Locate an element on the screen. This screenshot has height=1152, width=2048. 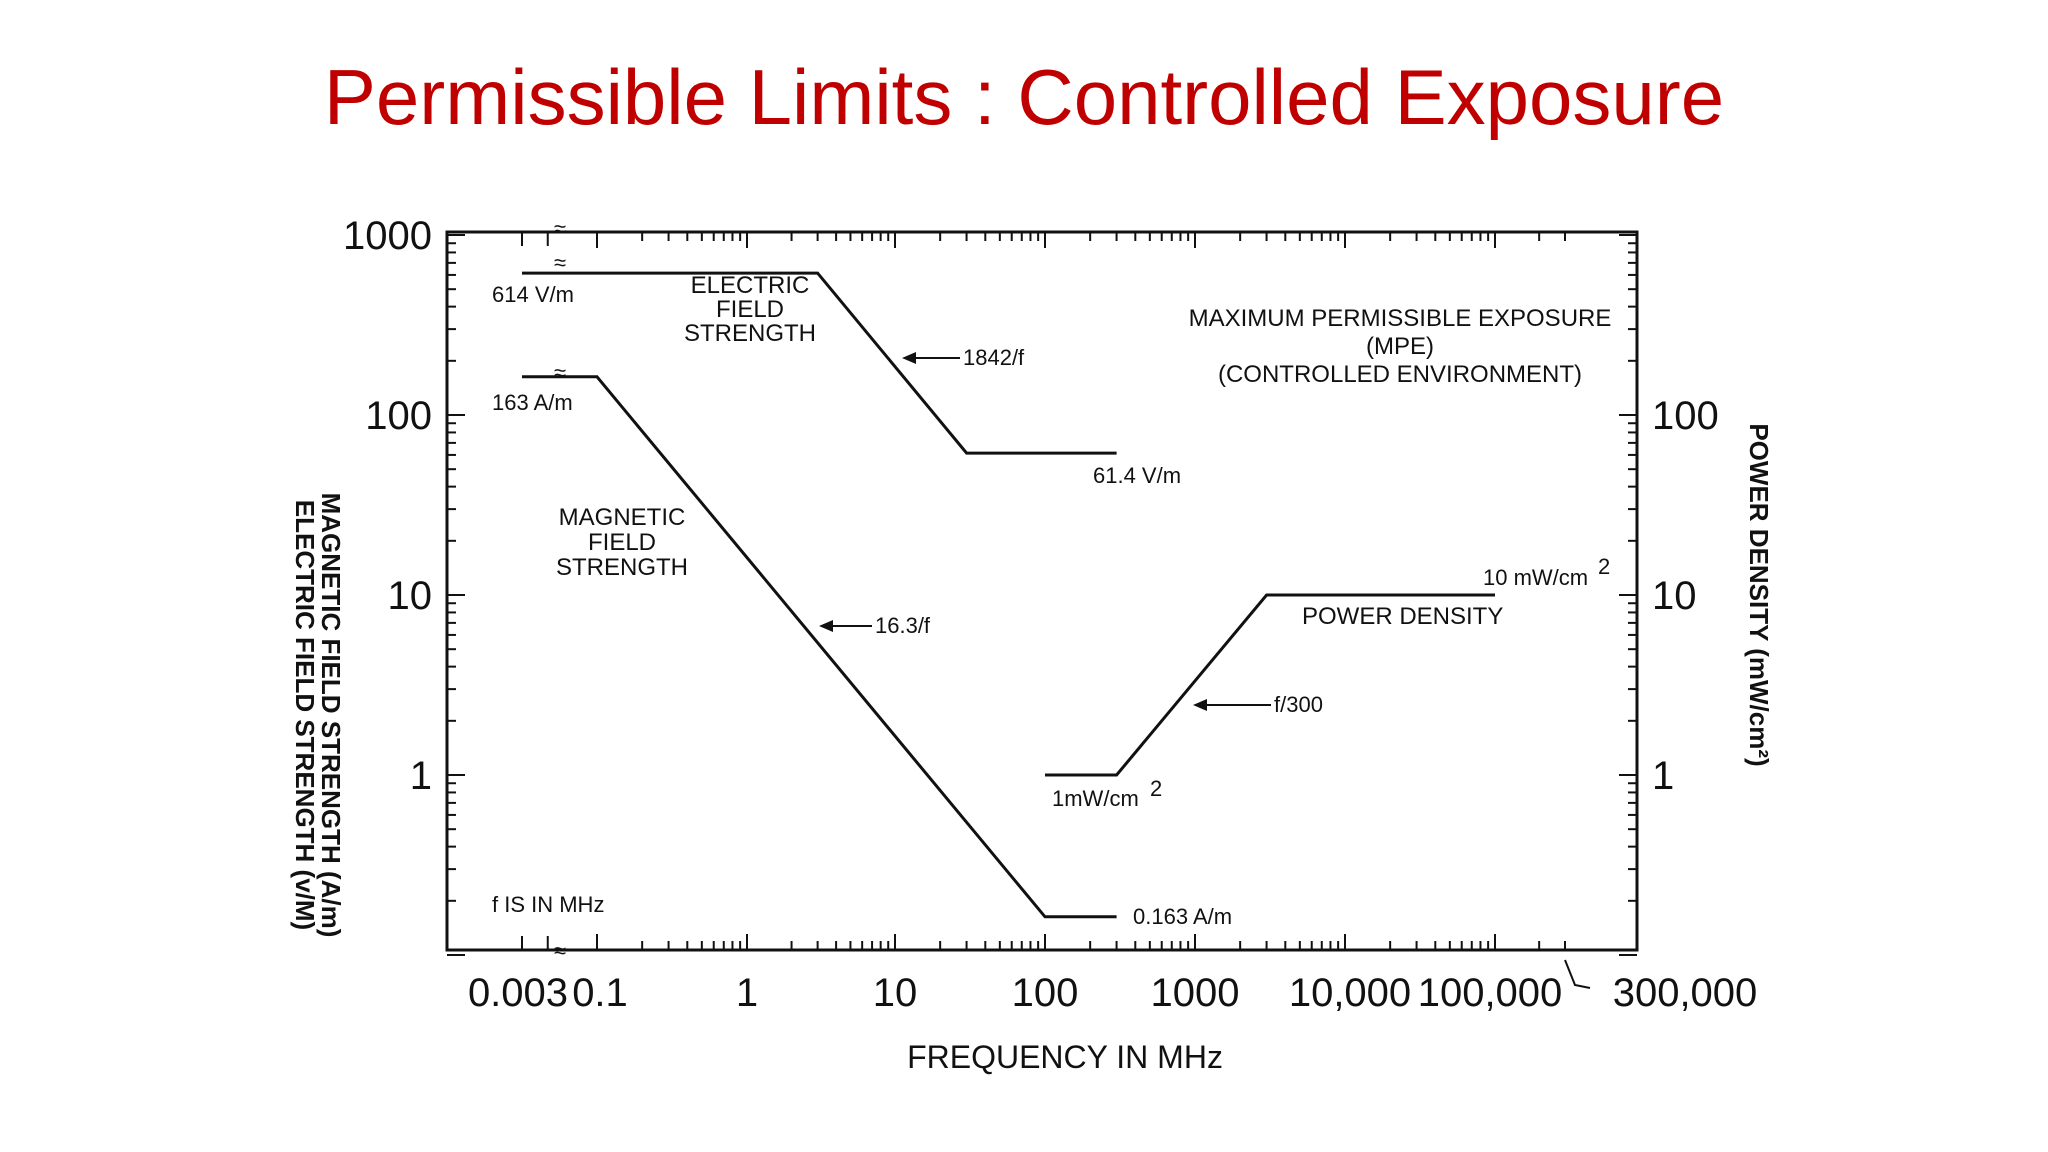
x-tick-label: 10,000 is located at coordinates (1350, 993).